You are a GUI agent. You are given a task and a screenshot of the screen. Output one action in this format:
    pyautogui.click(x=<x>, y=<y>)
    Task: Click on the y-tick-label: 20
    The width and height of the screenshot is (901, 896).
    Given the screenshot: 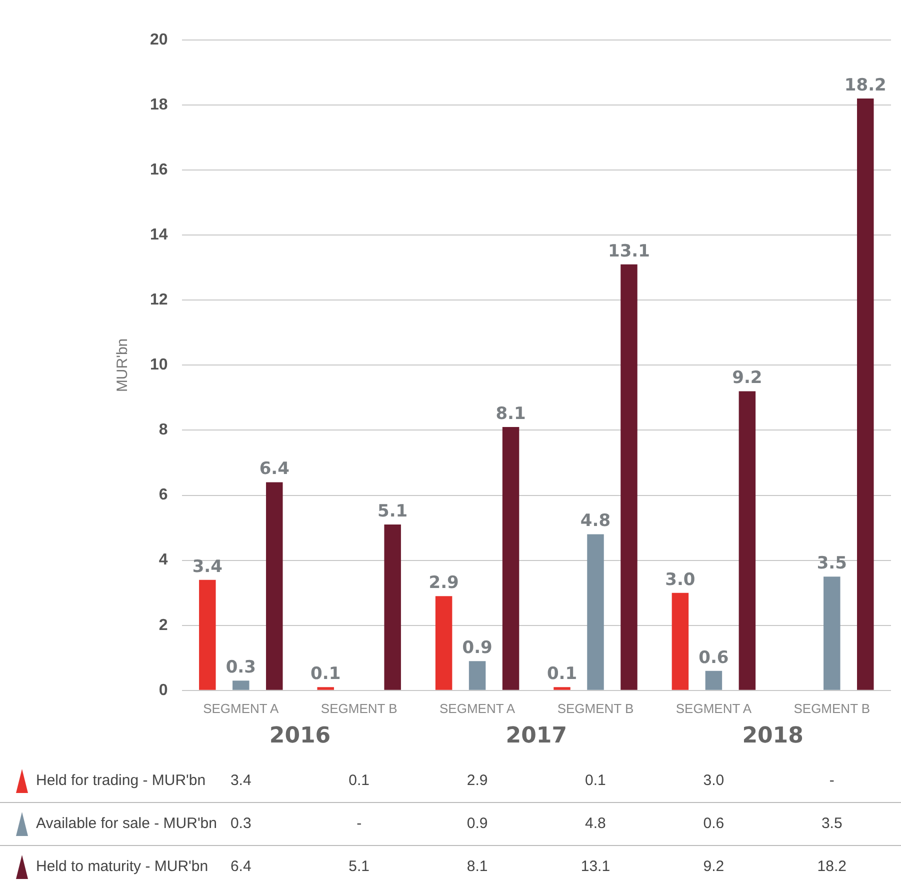 What is the action you would take?
    pyautogui.click(x=159, y=39)
    